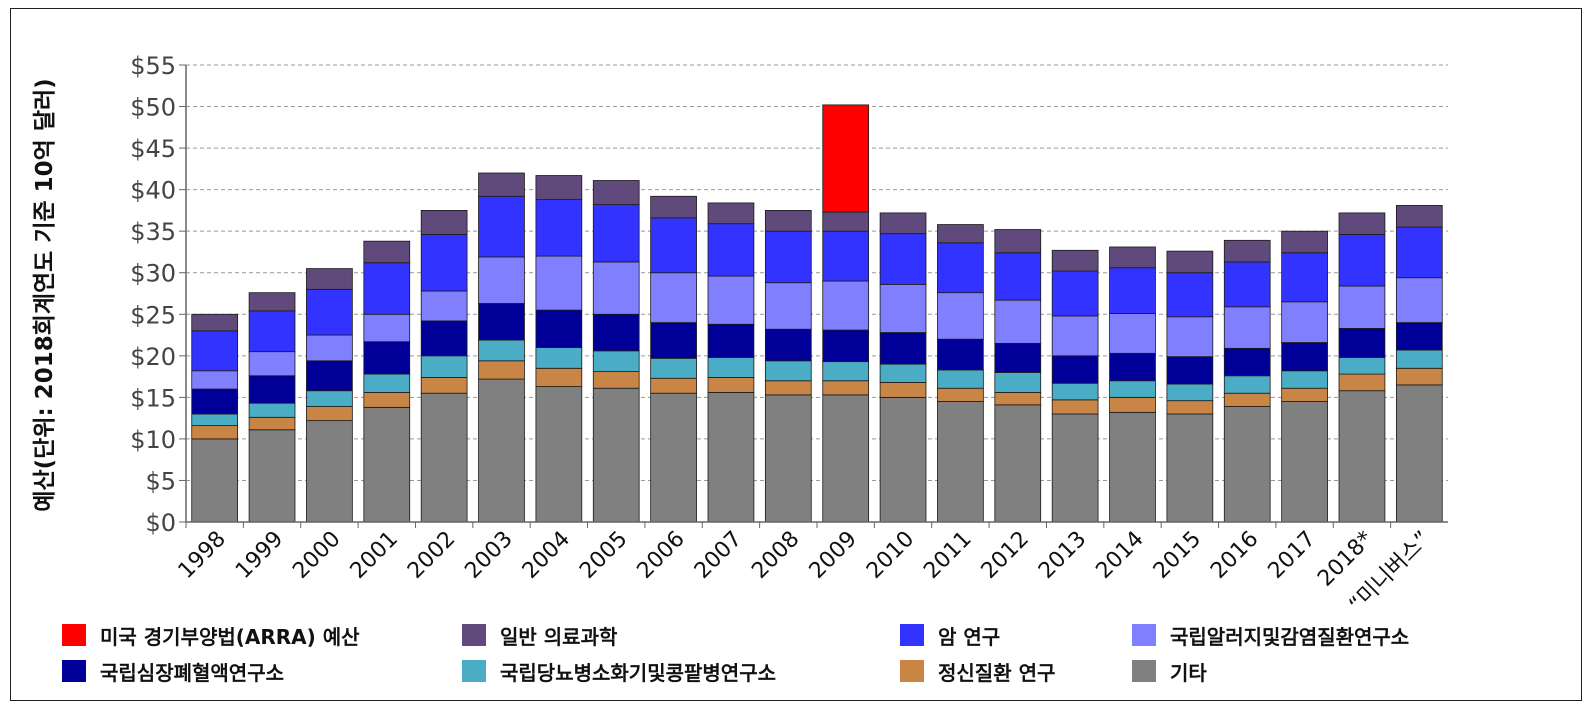 This screenshot has height=712, width=1594. What do you see at coordinates (230, 636) in the screenshot?
I see `legend-label: 미국 경기부양법(ARRA) 예산` at bounding box center [230, 636].